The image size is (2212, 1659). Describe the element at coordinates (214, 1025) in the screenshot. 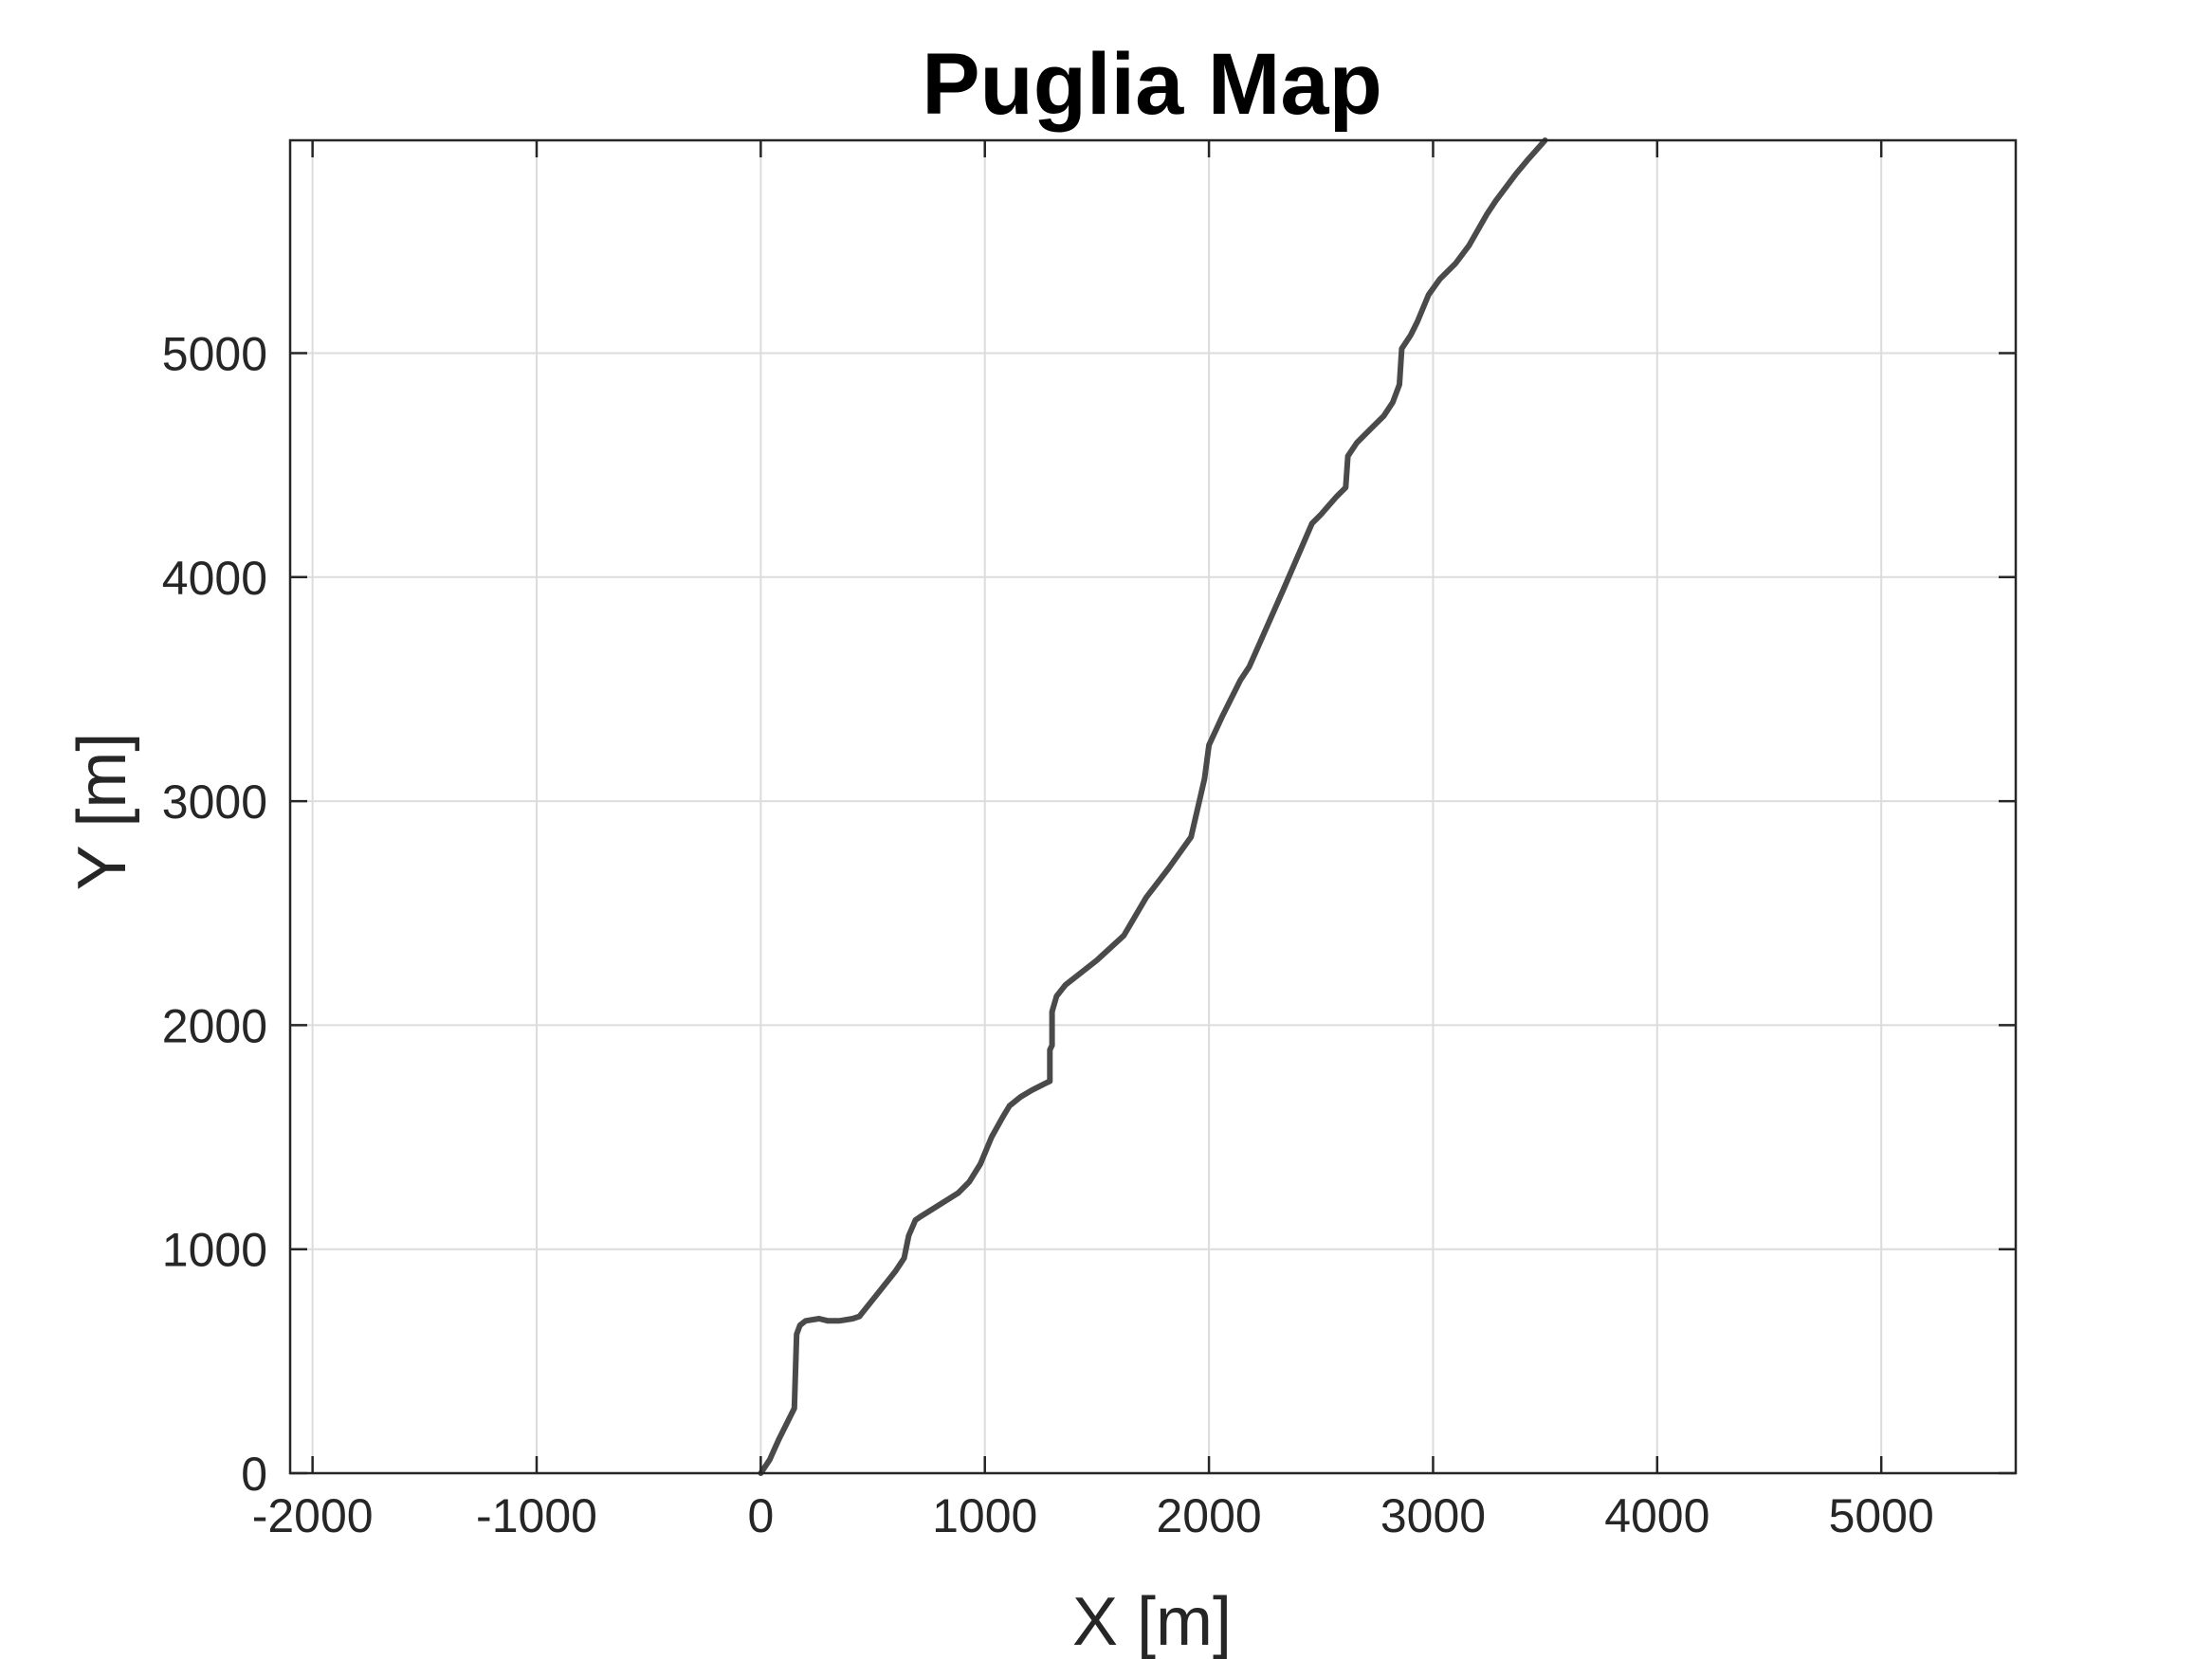

I see `y-tick-label: 2000` at that location.